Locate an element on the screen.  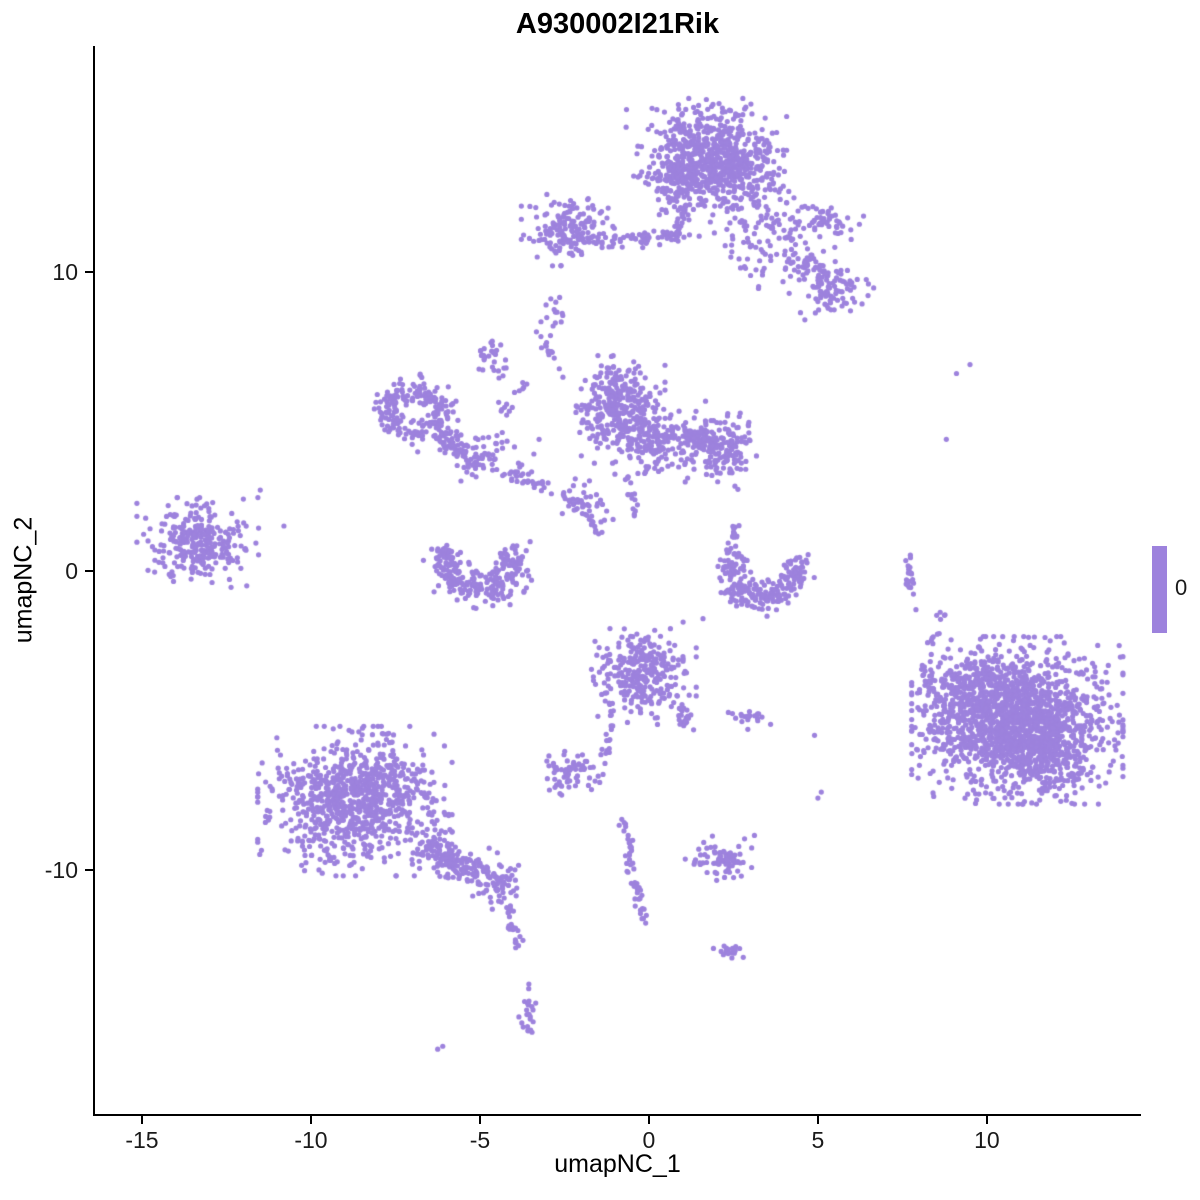
legend-value-label: 0 is located at coordinates (1181, 587).